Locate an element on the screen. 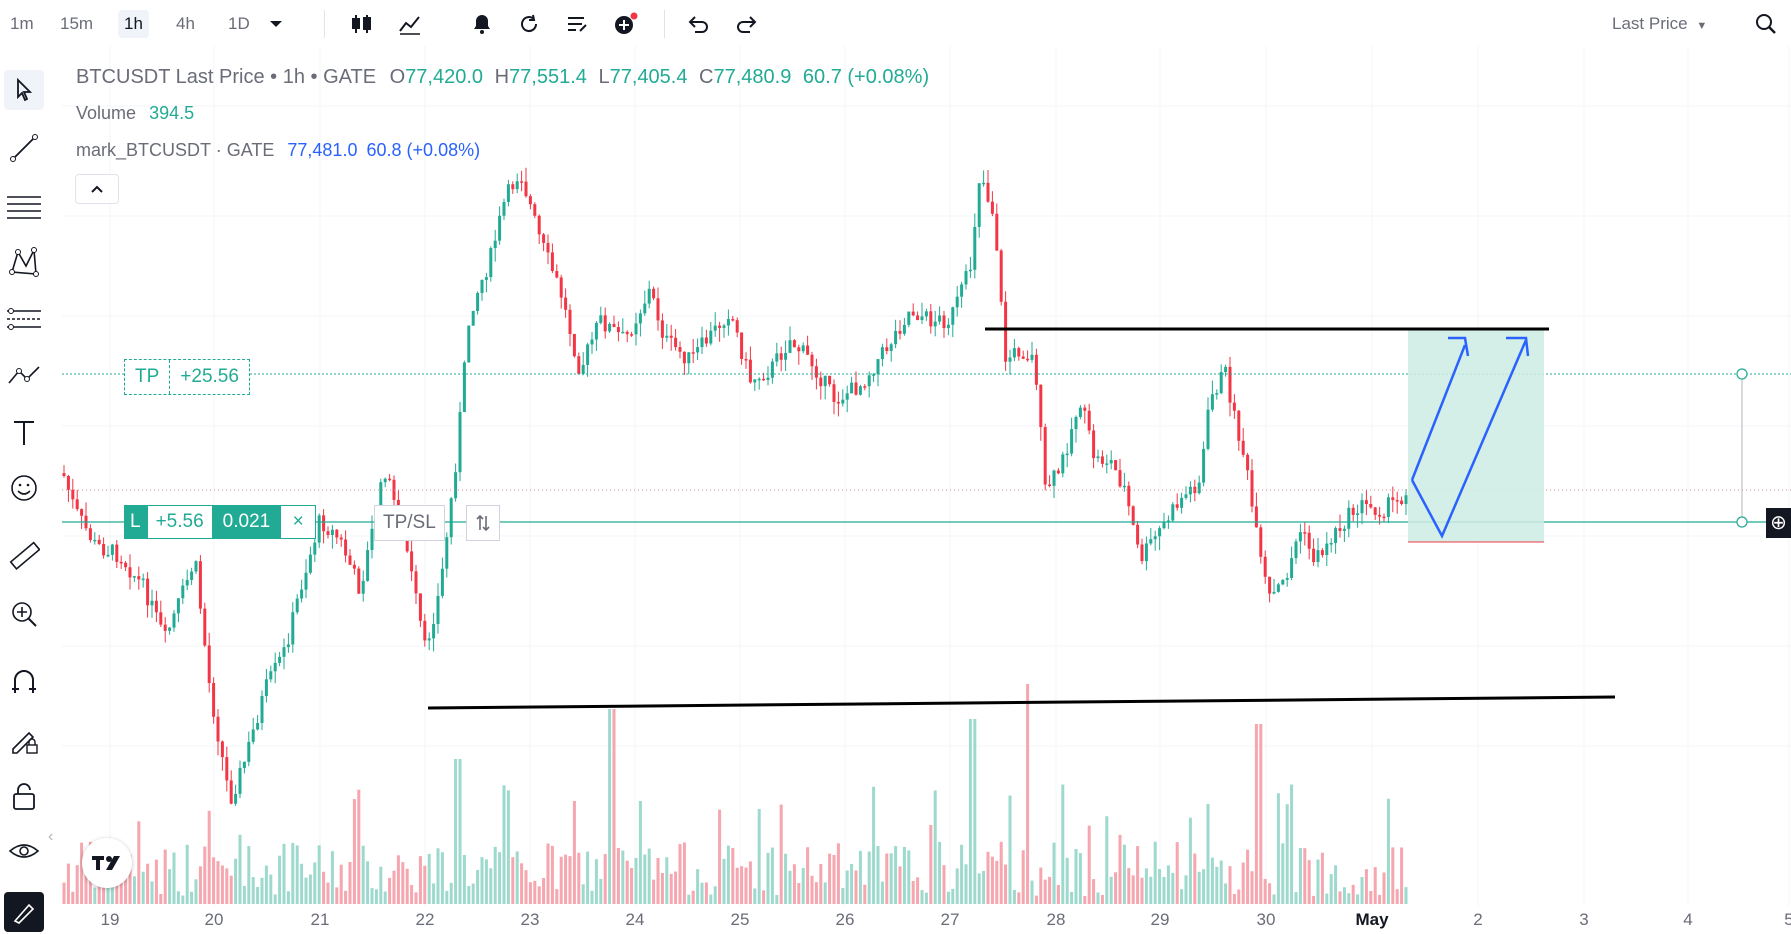 This screenshot has width=1791, height=934. price-type-select: Last Price ▼ is located at coordinates (1659, 24).